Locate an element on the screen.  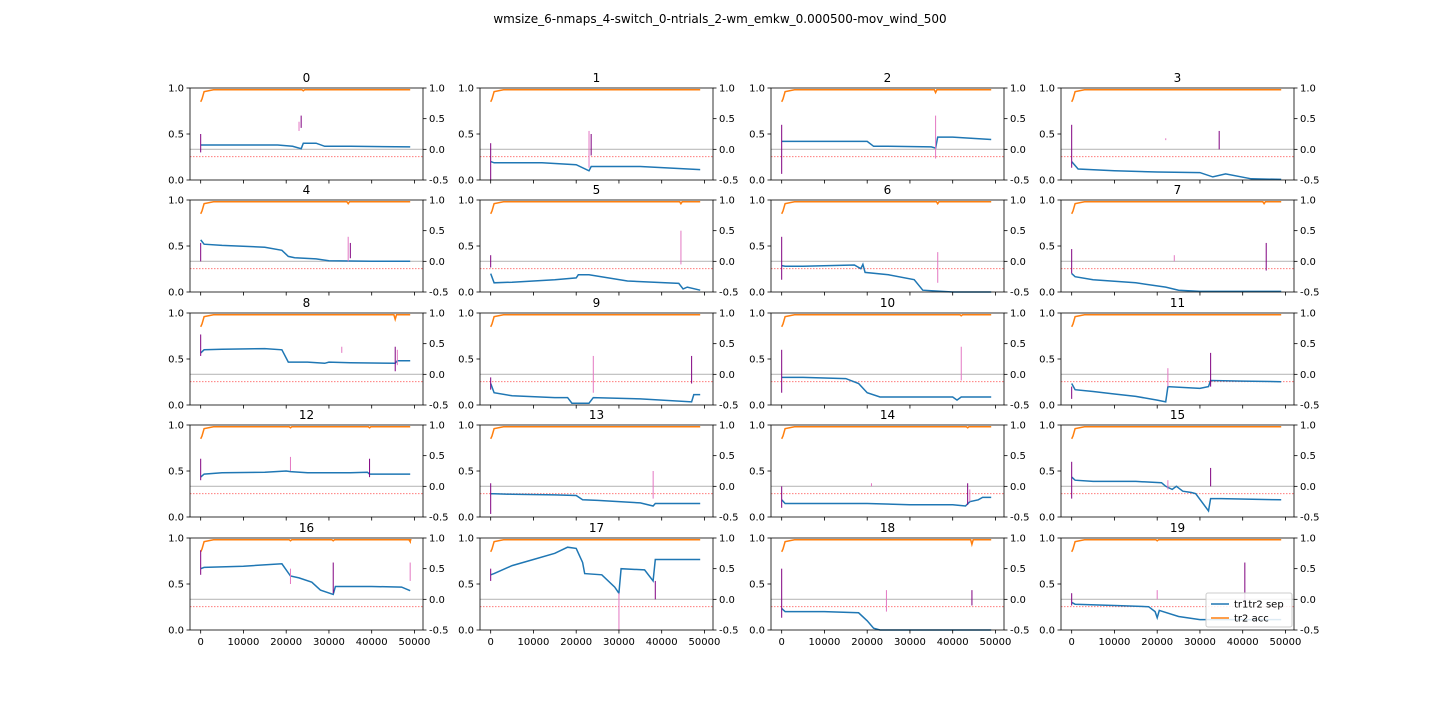
panel-title: 11 is located at coordinates (1177, 303).